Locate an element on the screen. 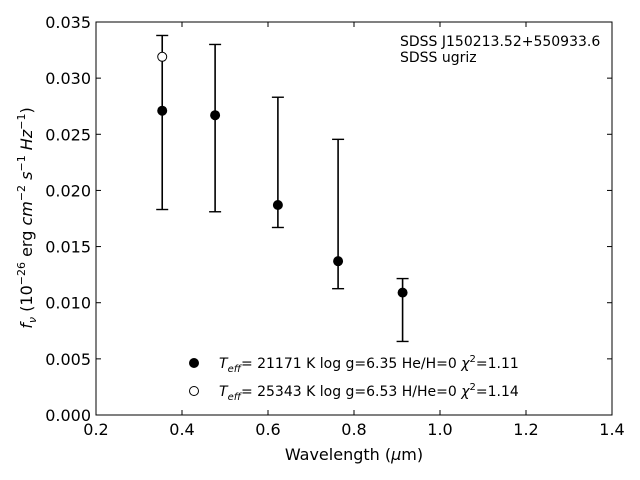 The width and height of the screenshot is (640, 480). y-tick-label: 0.020 is located at coordinates (68, 190).